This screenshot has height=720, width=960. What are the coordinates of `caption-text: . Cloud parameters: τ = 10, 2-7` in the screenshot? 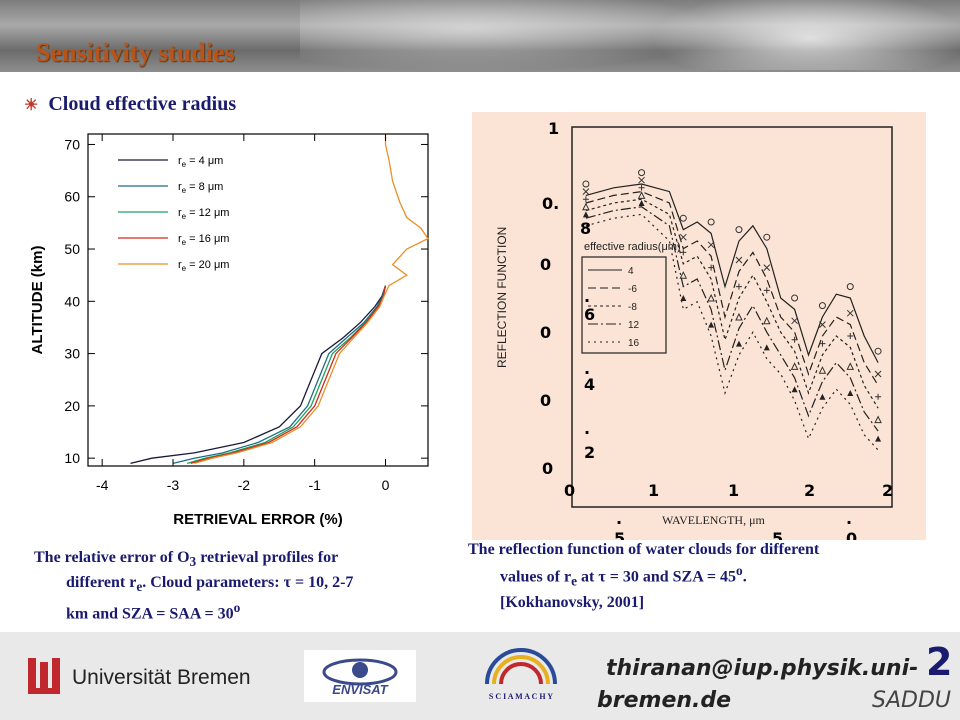 It's located at (248, 583).